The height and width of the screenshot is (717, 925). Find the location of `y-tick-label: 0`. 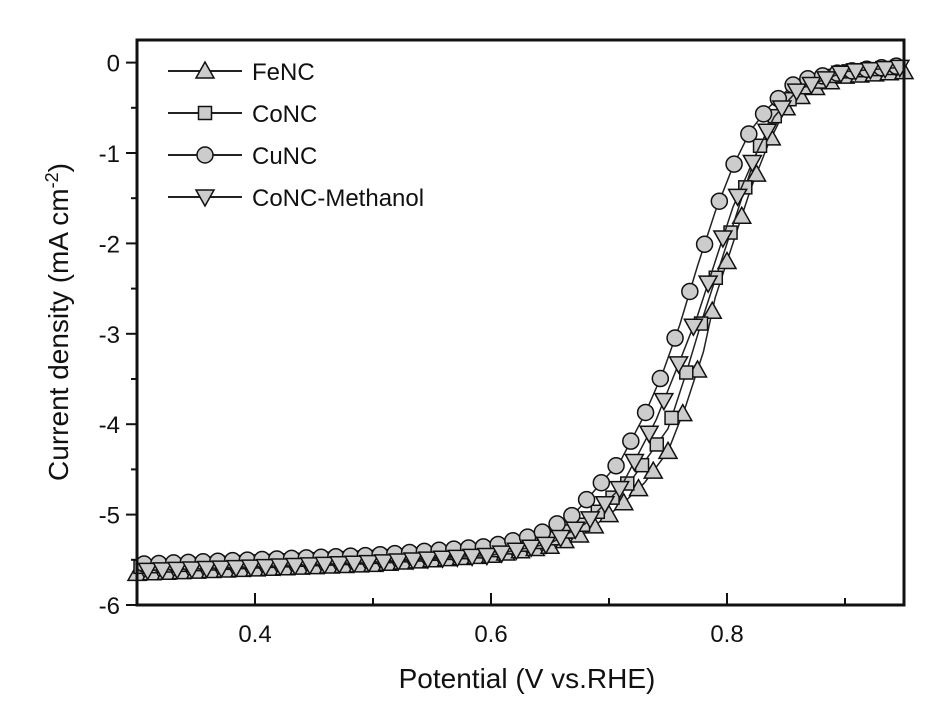

y-tick-label: 0 is located at coordinates (113, 64).